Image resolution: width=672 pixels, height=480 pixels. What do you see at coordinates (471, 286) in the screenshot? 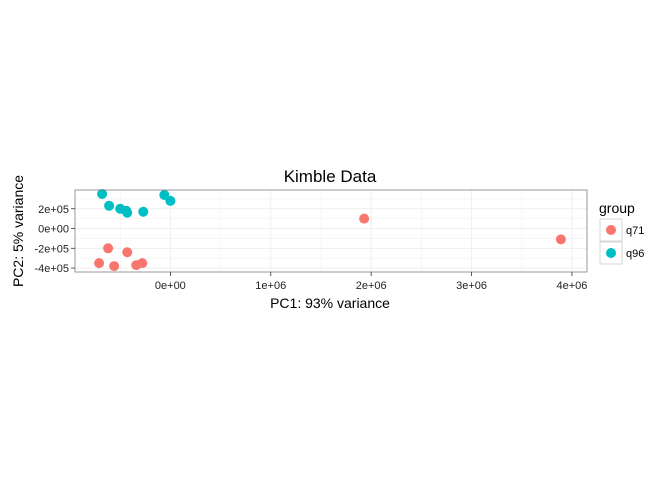
I see `x-tick-label: 3e+06` at bounding box center [471, 286].